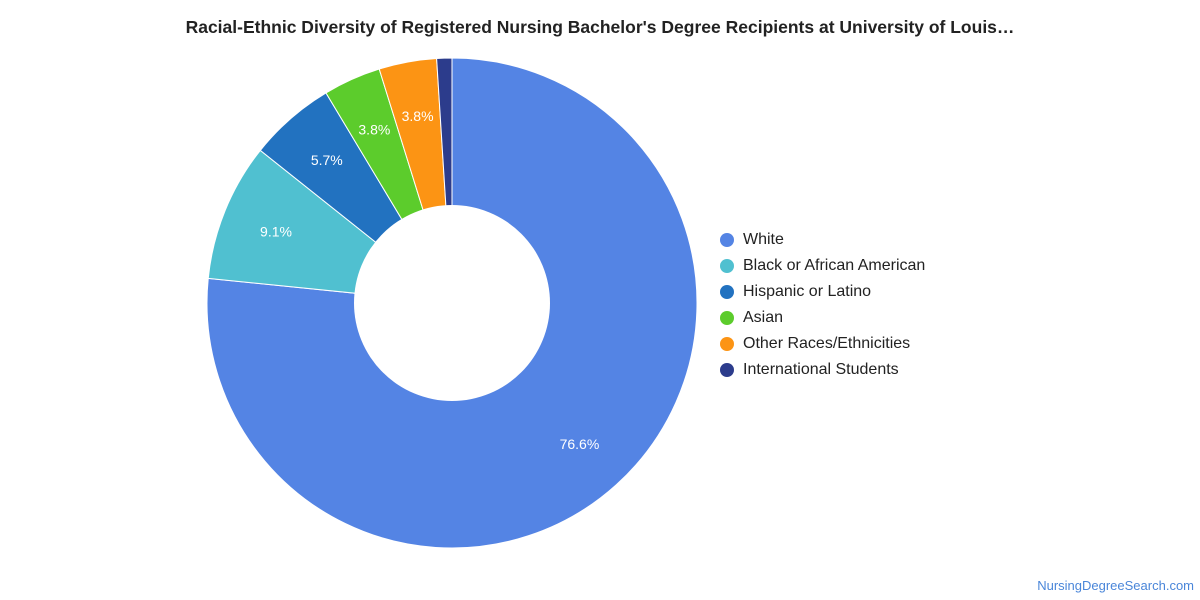 This screenshot has height=600, width=1200. I want to click on legend-label: International Students, so click(821, 369).